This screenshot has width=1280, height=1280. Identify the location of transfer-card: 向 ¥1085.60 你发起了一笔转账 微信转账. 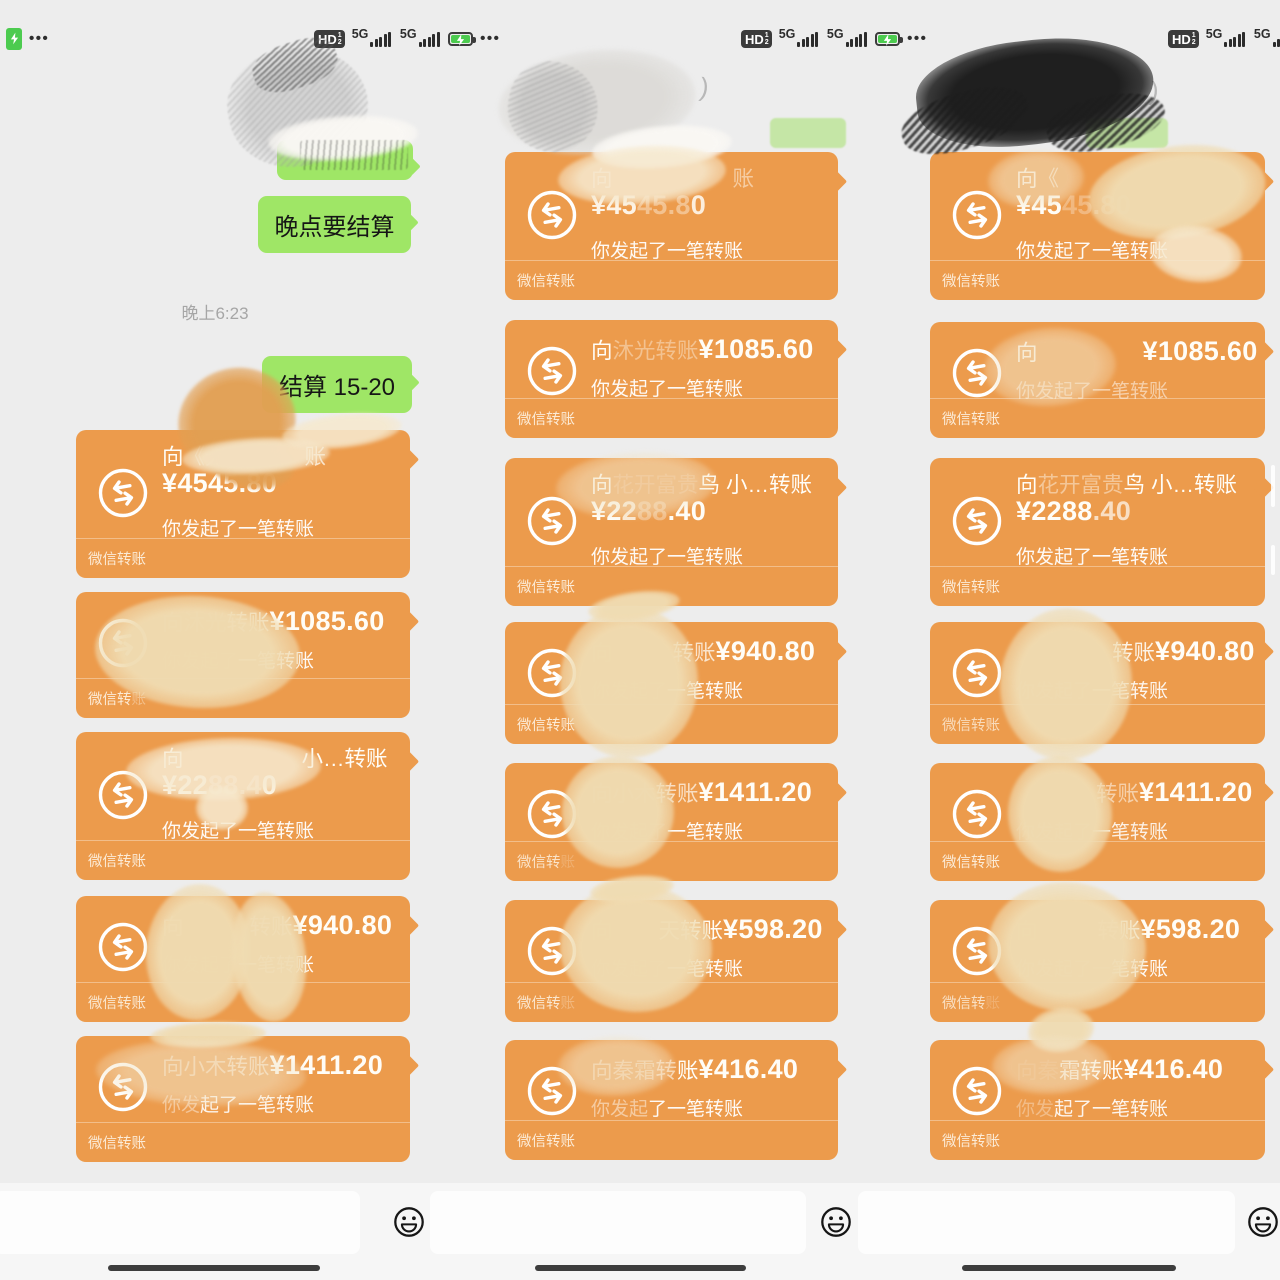
(1102, 380).